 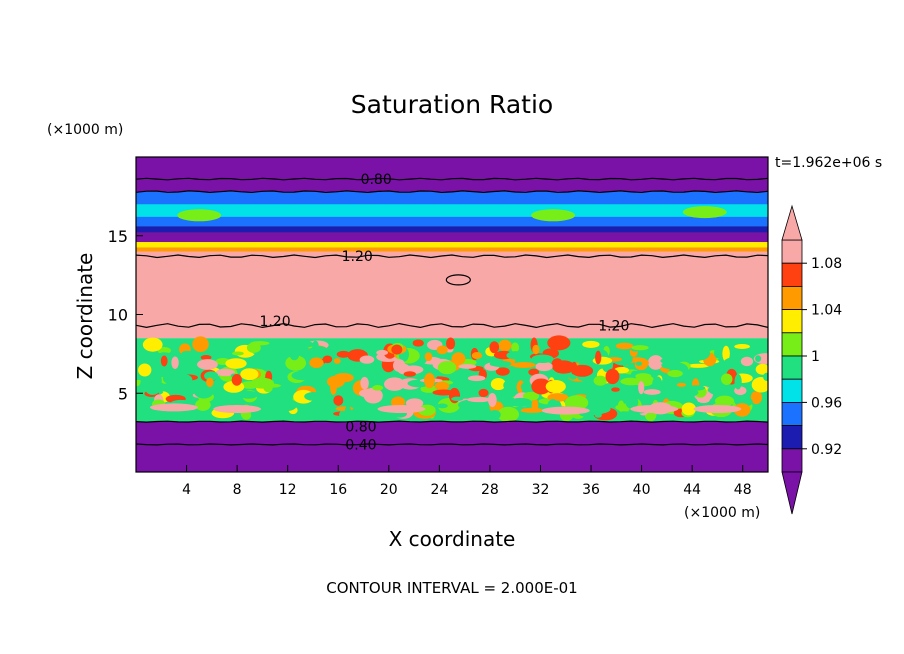 I want to click on y-tick-label: 15, so click(x=118, y=236).